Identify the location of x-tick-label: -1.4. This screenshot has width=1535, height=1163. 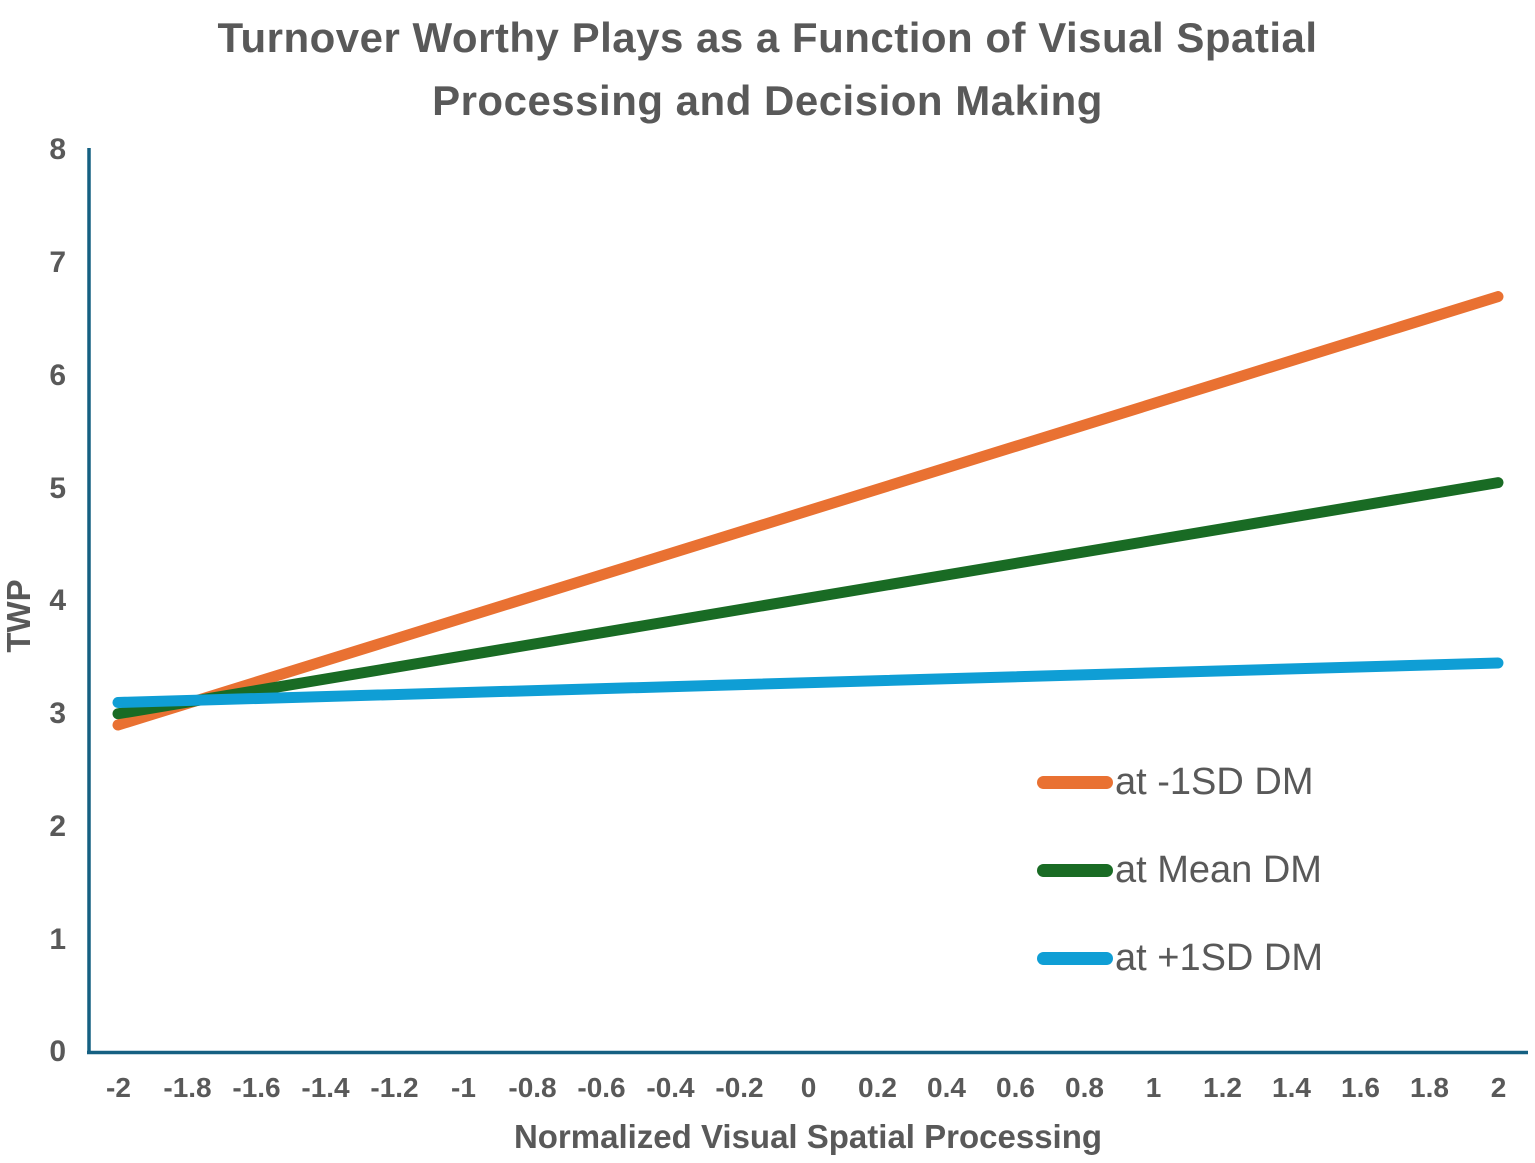
(325, 1087).